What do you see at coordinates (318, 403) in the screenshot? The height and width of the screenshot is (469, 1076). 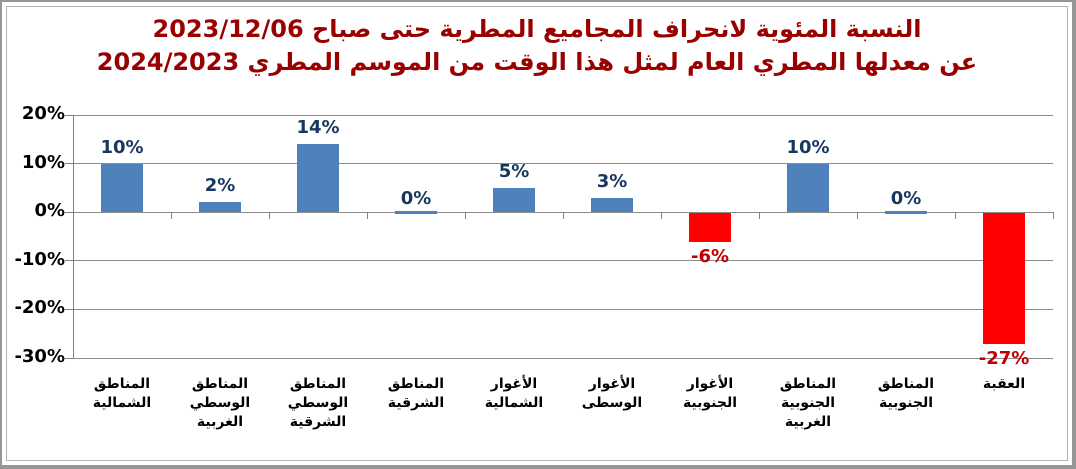 I see `category-label: المناطق الوسطي الشرقية` at bounding box center [318, 403].